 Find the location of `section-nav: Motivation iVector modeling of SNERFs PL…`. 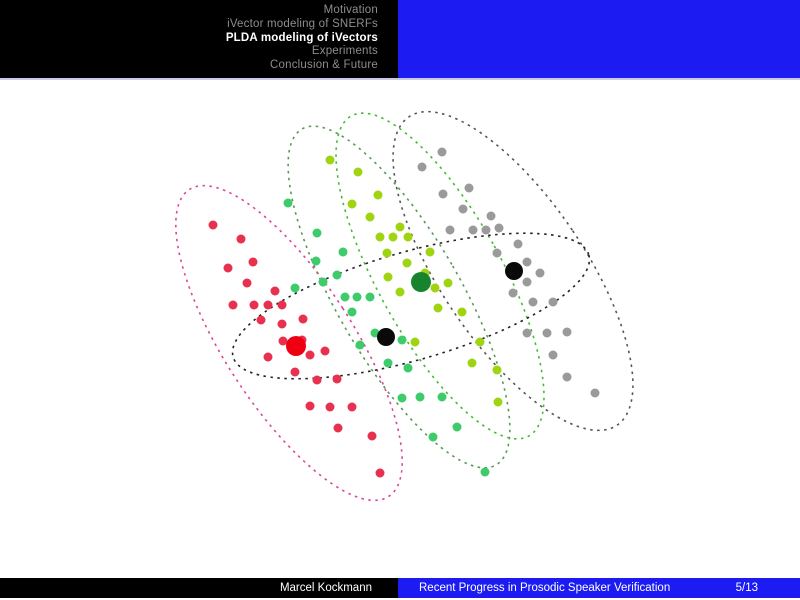

section-nav: Motivation iVector modeling of SNERFs PL… is located at coordinates (302, 38).